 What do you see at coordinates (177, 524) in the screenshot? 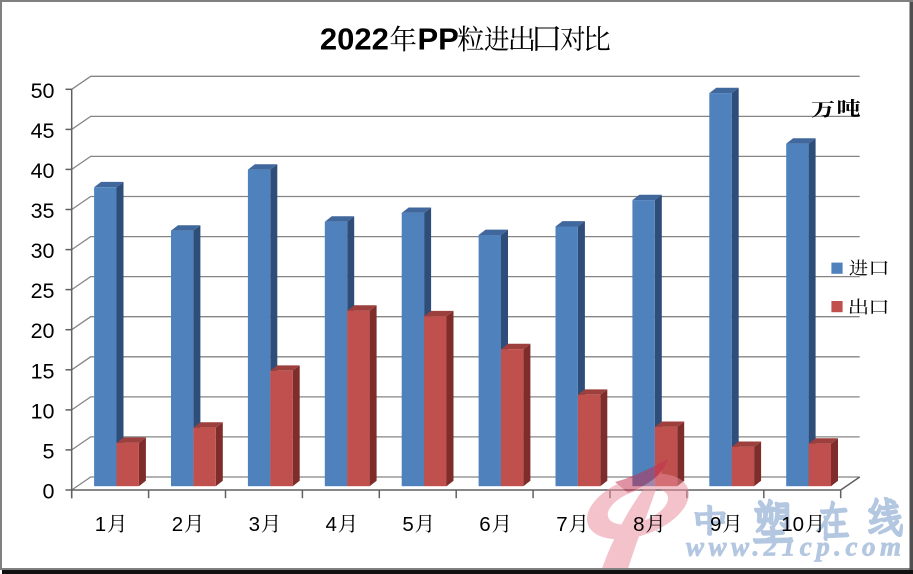
I see `svg-text: 2` at bounding box center [177, 524].